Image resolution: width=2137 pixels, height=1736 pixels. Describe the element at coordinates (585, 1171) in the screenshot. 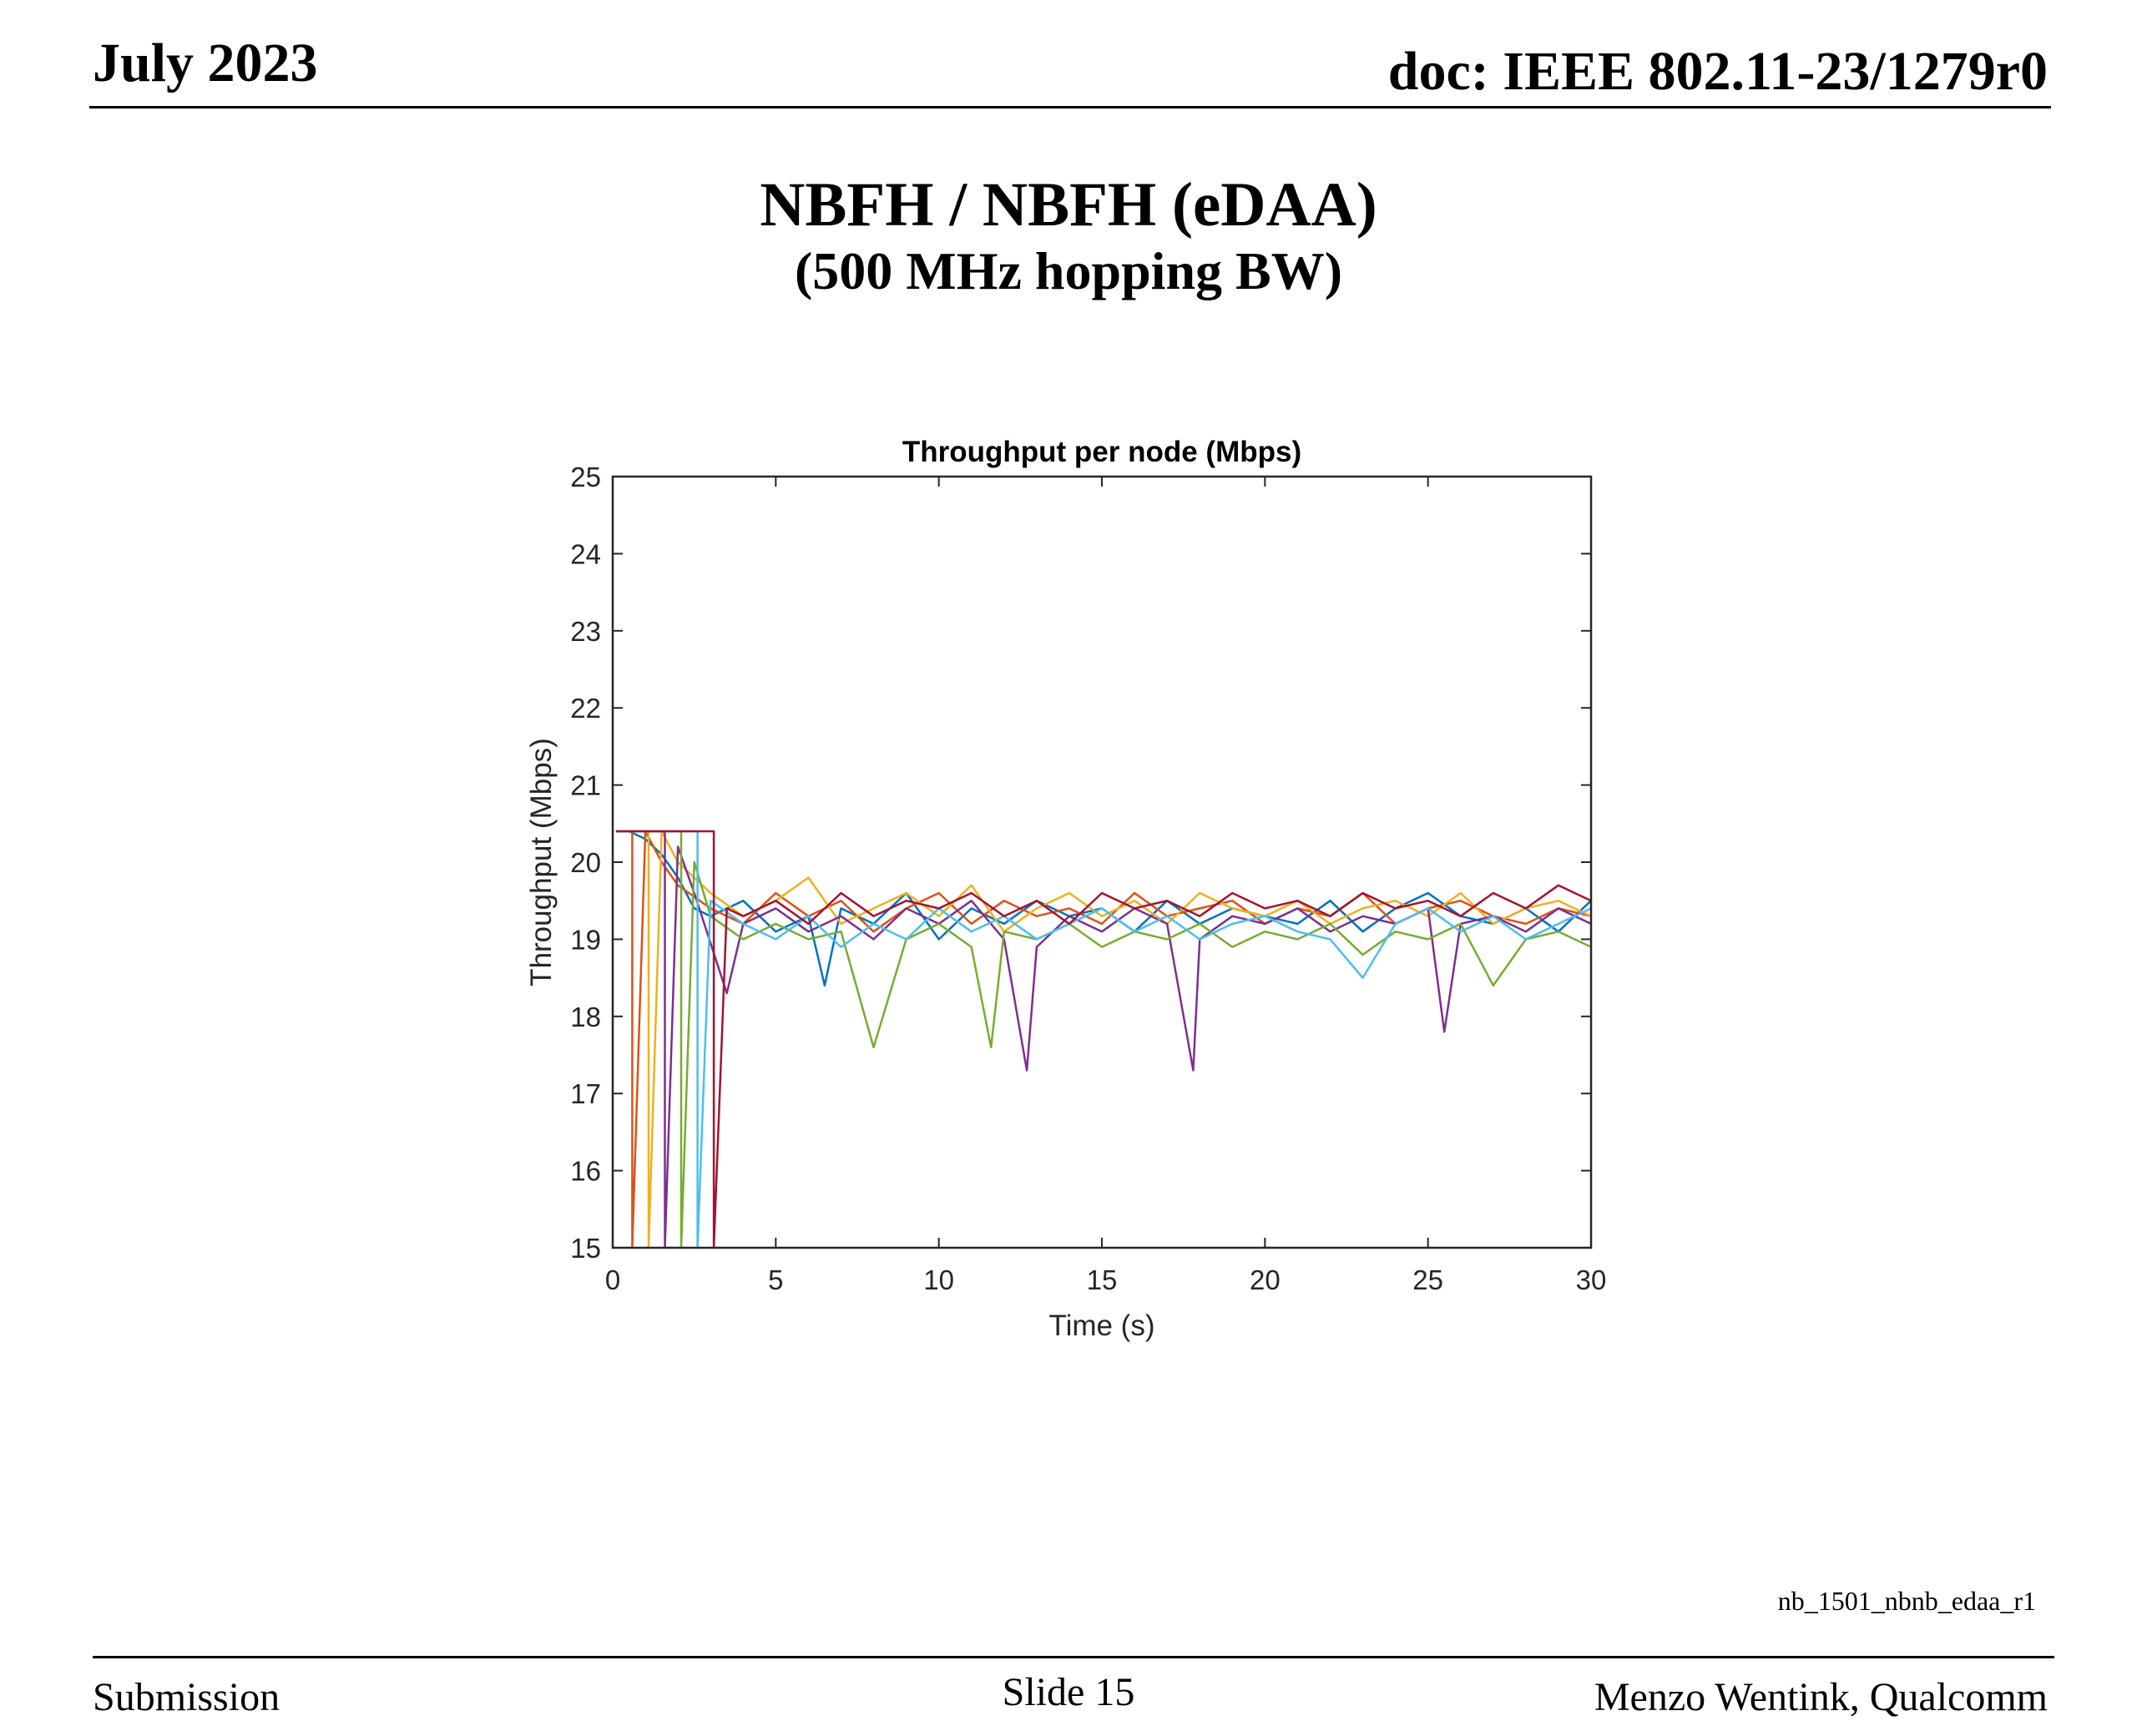

I see `y-tick-label: 16` at that location.